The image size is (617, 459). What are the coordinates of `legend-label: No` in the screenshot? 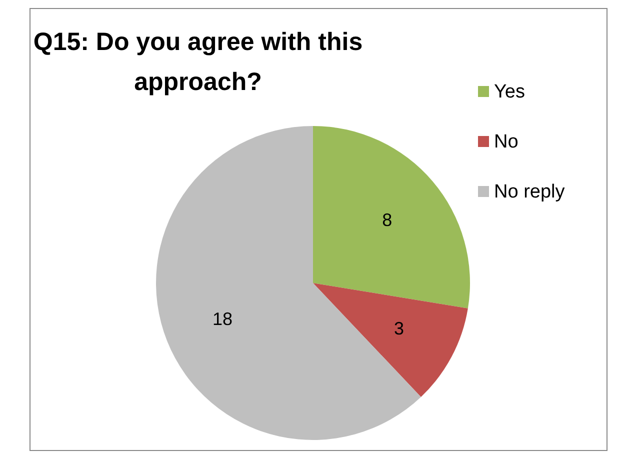 It's located at (506, 142).